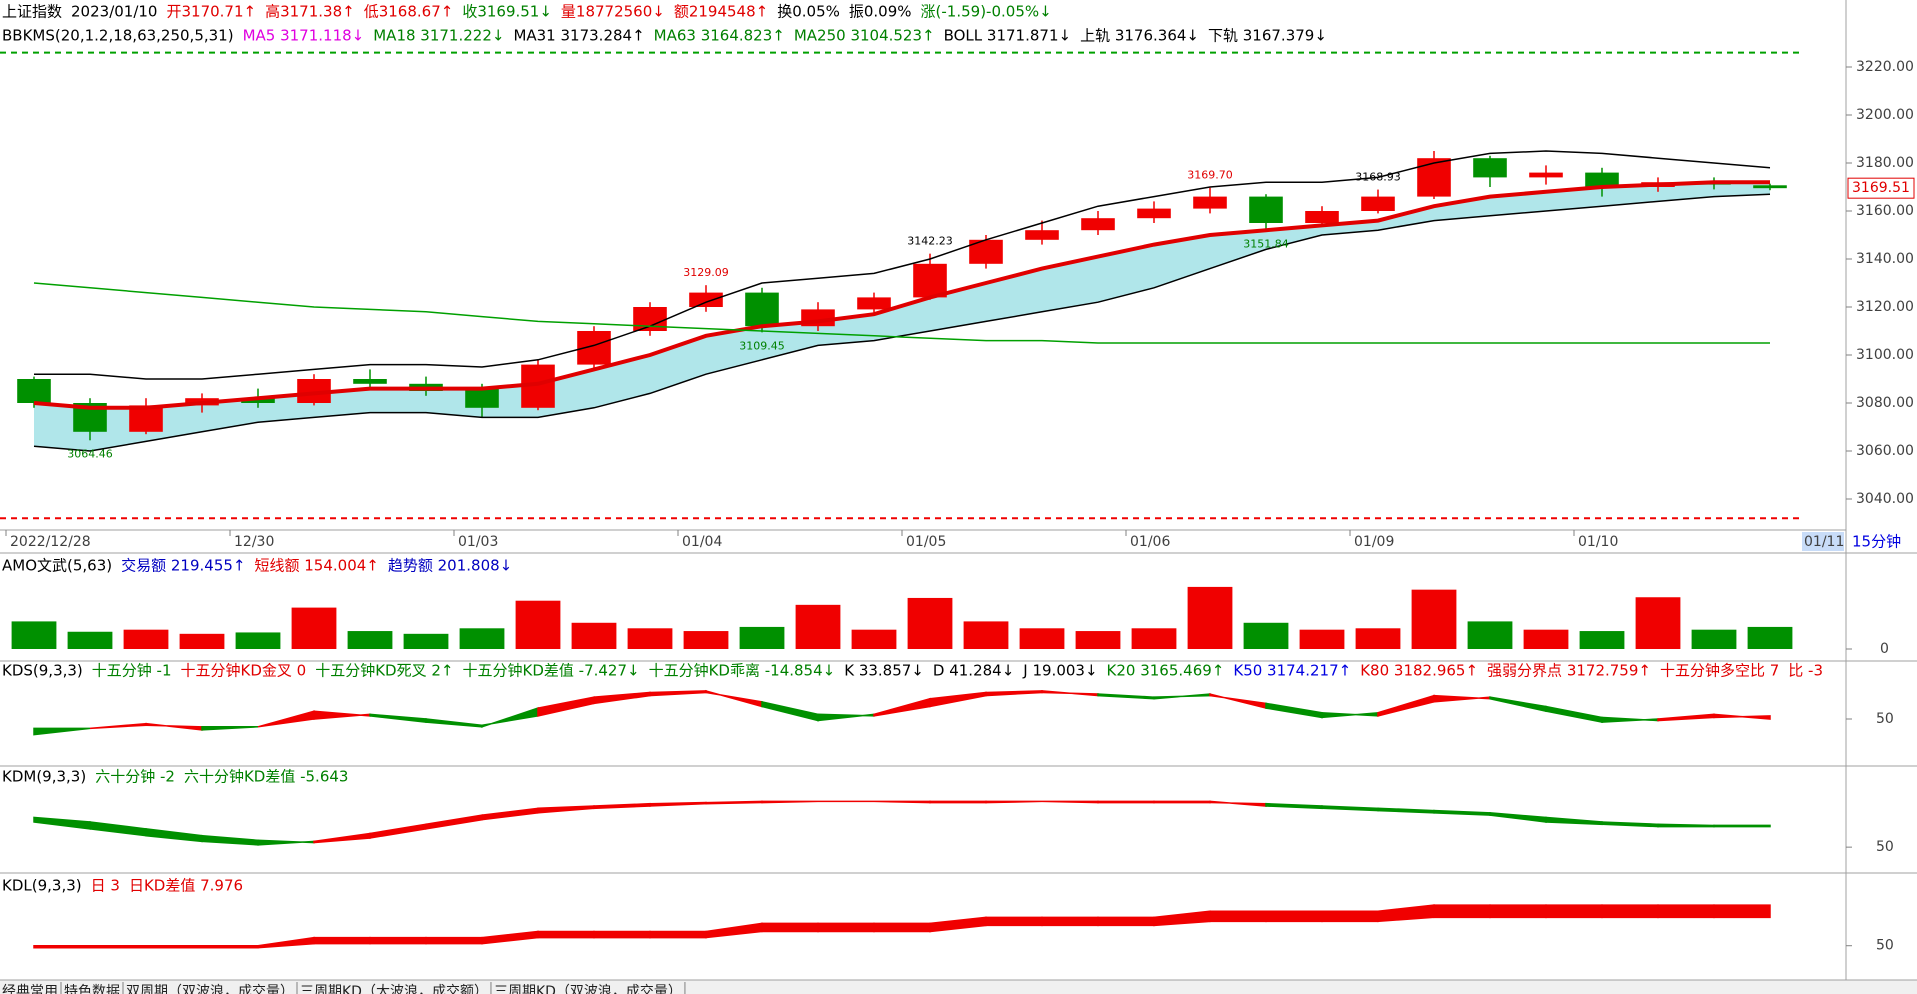  I want to click on price-annotation: 3168.93, so click(1378, 177).